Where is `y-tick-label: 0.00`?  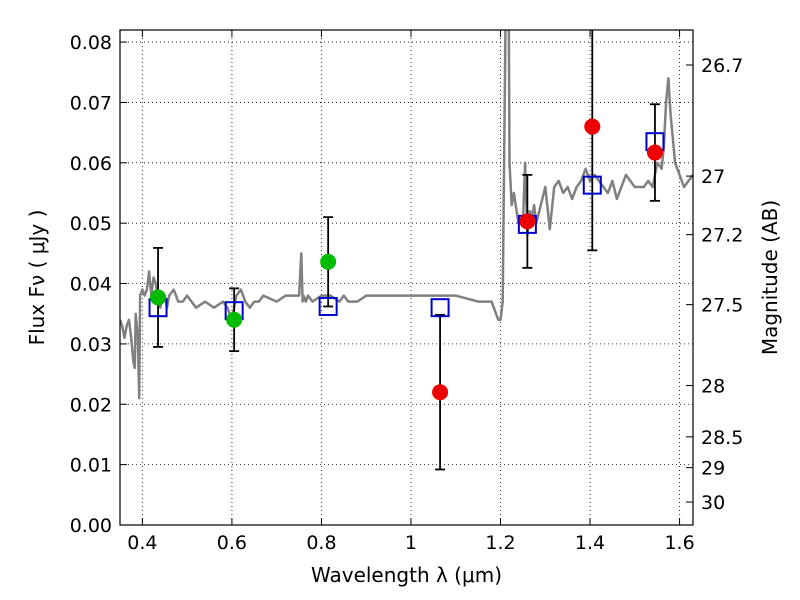
y-tick-label: 0.00 is located at coordinates (91, 526).